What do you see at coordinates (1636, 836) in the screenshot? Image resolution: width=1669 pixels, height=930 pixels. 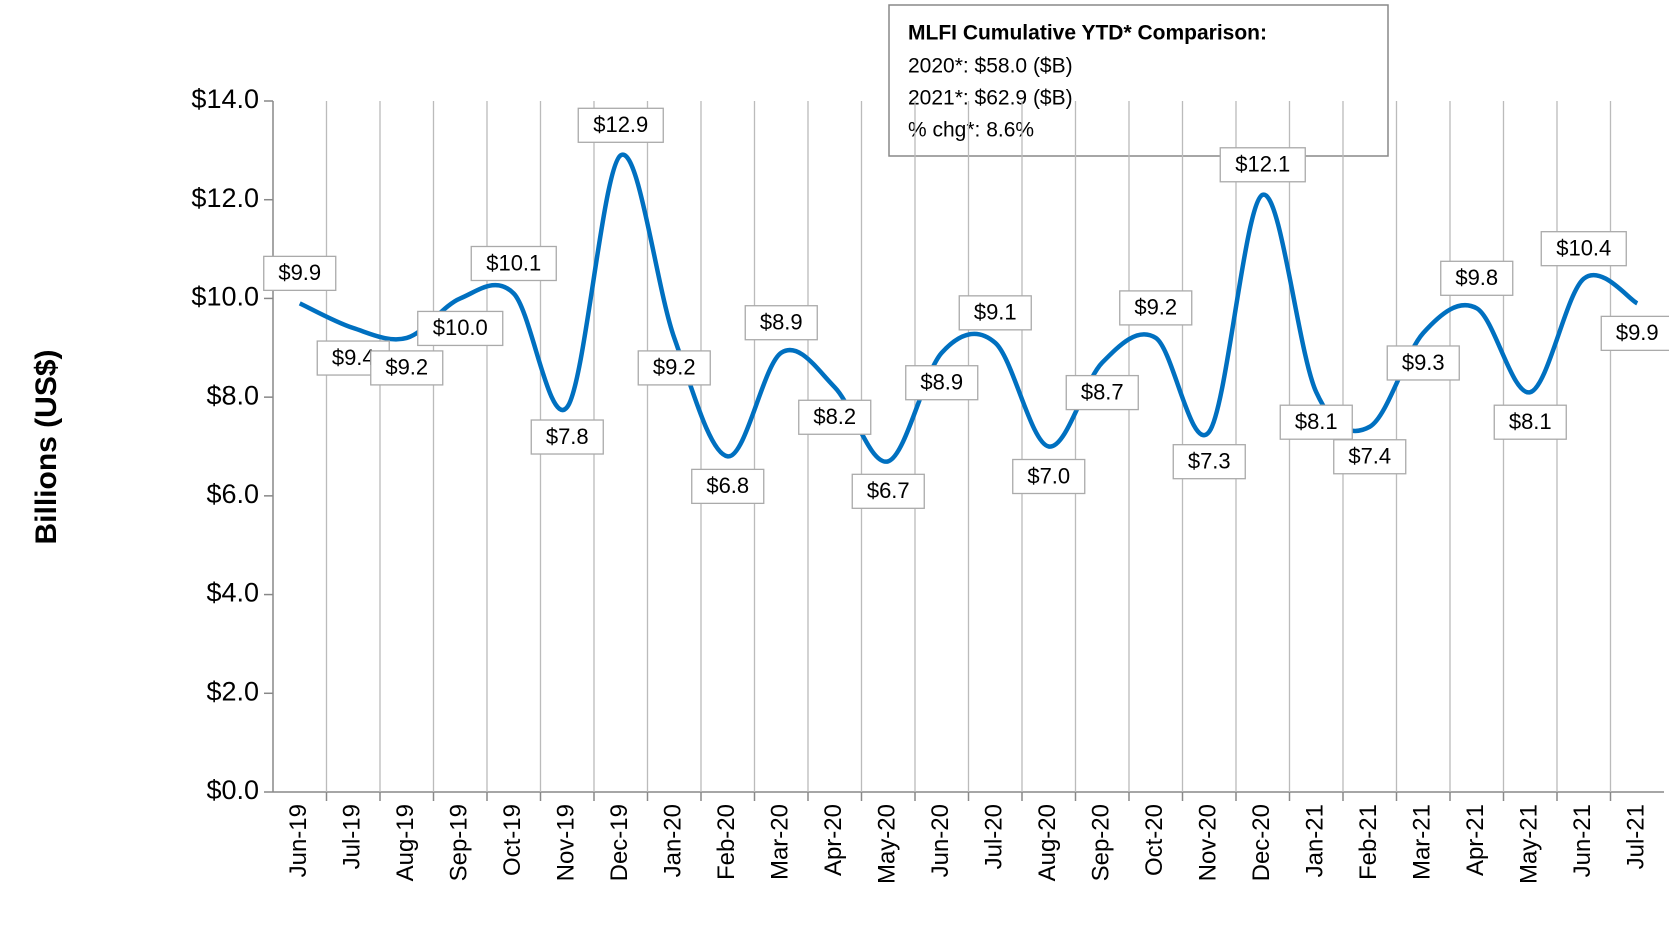 I see `x-tick-label: Jul-21` at bounding box center [1636, 836].